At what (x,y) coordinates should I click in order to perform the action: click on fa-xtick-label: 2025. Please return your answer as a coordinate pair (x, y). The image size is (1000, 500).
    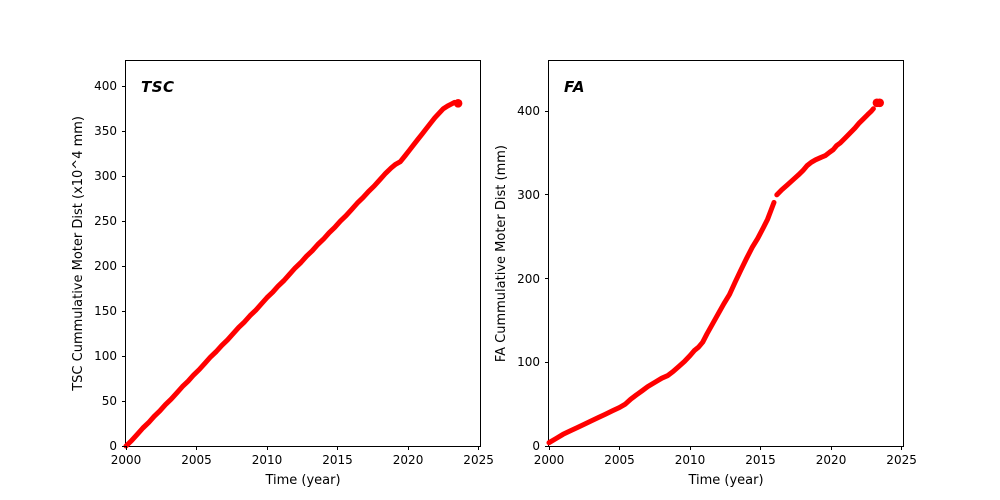
    Looking at the image, I should click on (901, 460).